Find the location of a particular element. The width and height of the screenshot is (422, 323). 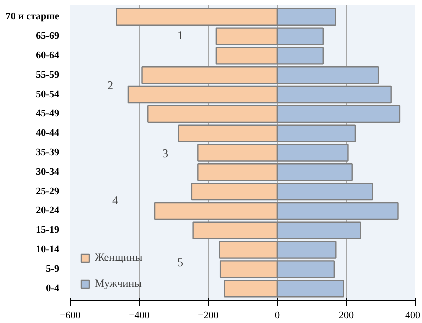

legend-label: Женщины is located at coordinates (119, 258).